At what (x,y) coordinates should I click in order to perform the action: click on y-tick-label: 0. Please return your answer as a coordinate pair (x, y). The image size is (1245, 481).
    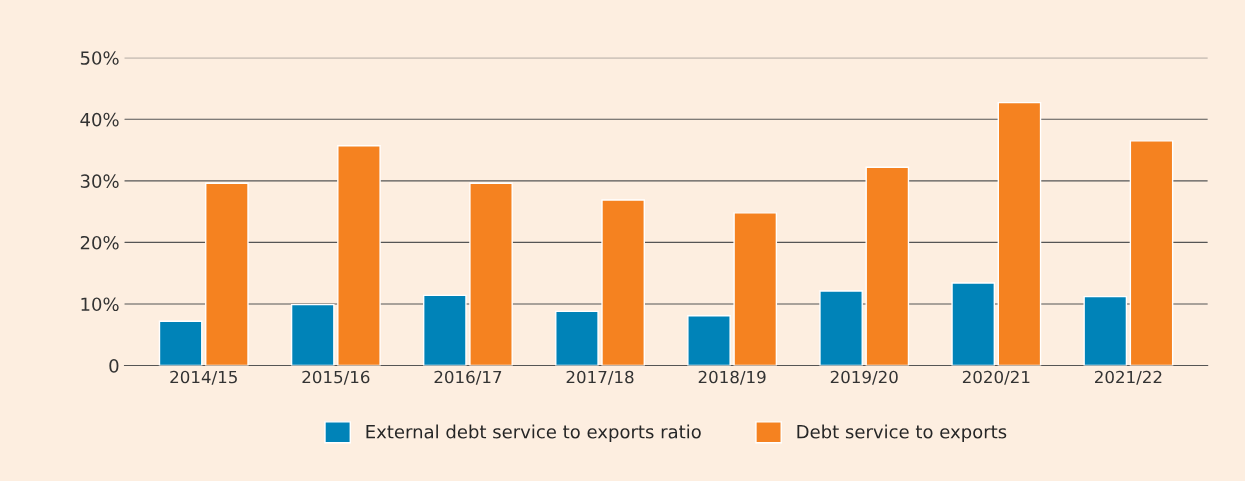
    Looking at the image, I should click on (114, 366).